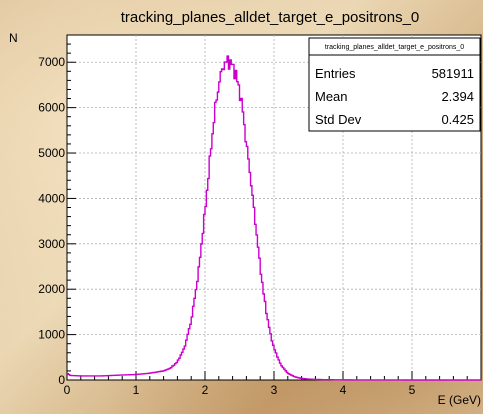 The height and width of the screenshot is (414, 483). Describe the element at coordinates (459, 400) in the screenshot. I see `x-axis-title: E (GeV)` at that location.